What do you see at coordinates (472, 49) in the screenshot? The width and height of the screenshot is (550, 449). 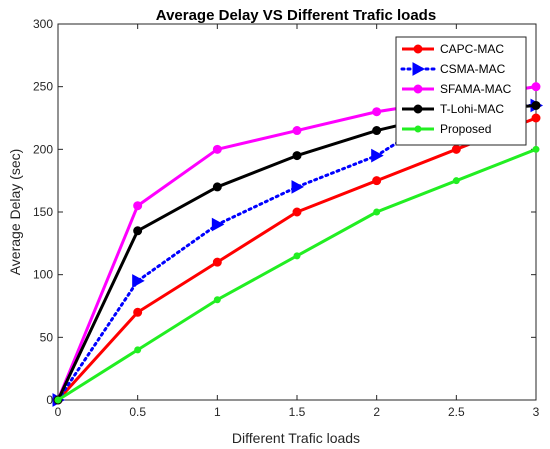 I see `legend-label: CAPC-MAC` at bounding box center [472, 49].